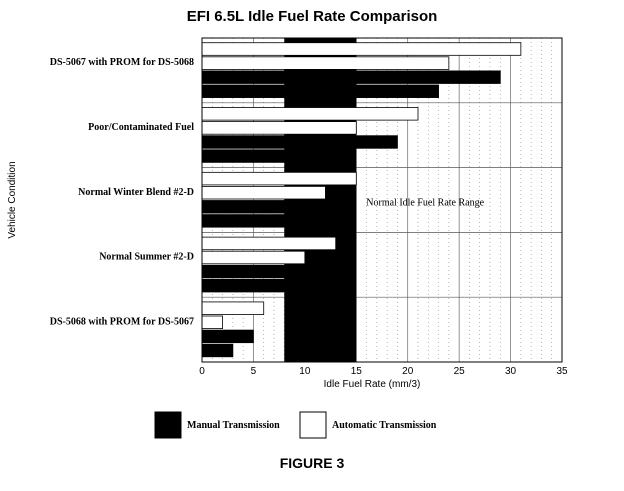 The height and width of the screenshot is (491, 624). I want to click on x-tick-label: 0, so click(202, 371).